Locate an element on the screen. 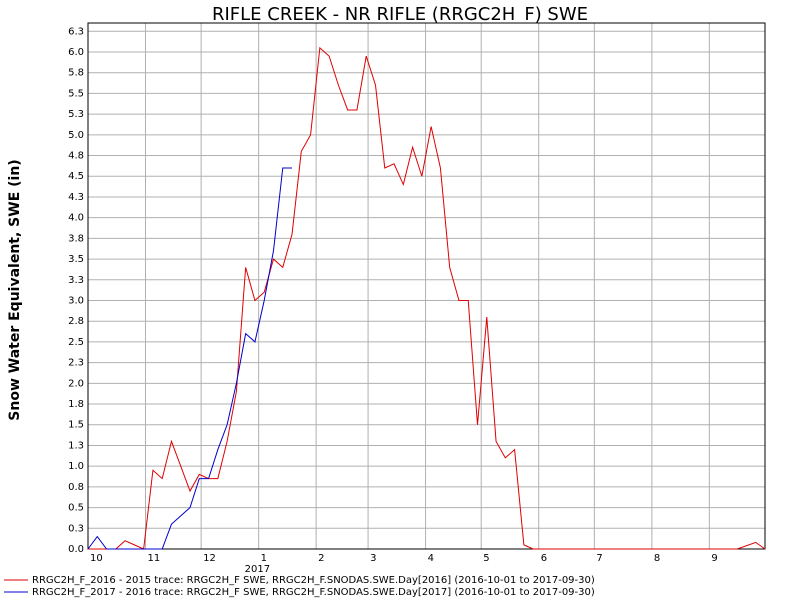 The height and width of the screenshot is (604, 800). y-tick-label: 4.0 is located at coordinates (76, 218).